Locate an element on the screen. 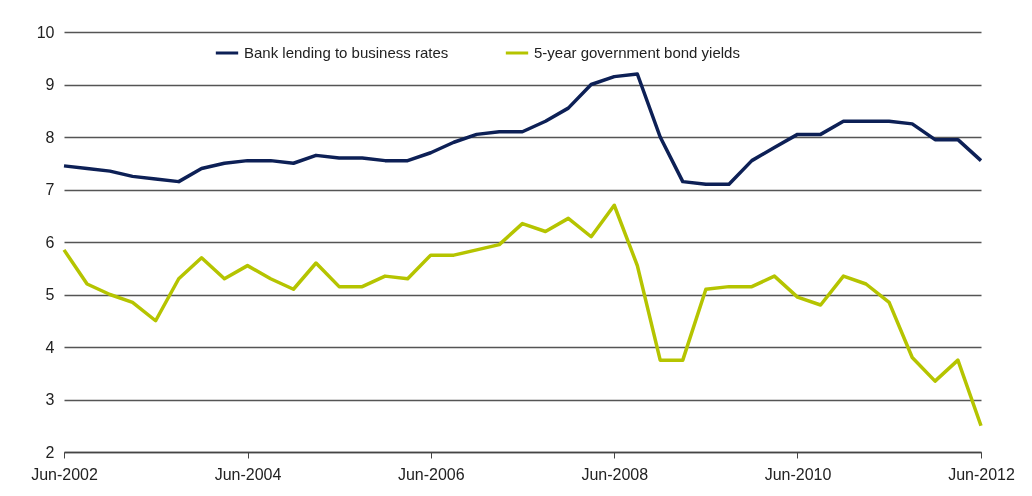 The width and height of the screenshot is (1032, 496). x-tick-label: Jun-2010 is located at coordinates (798, 474).